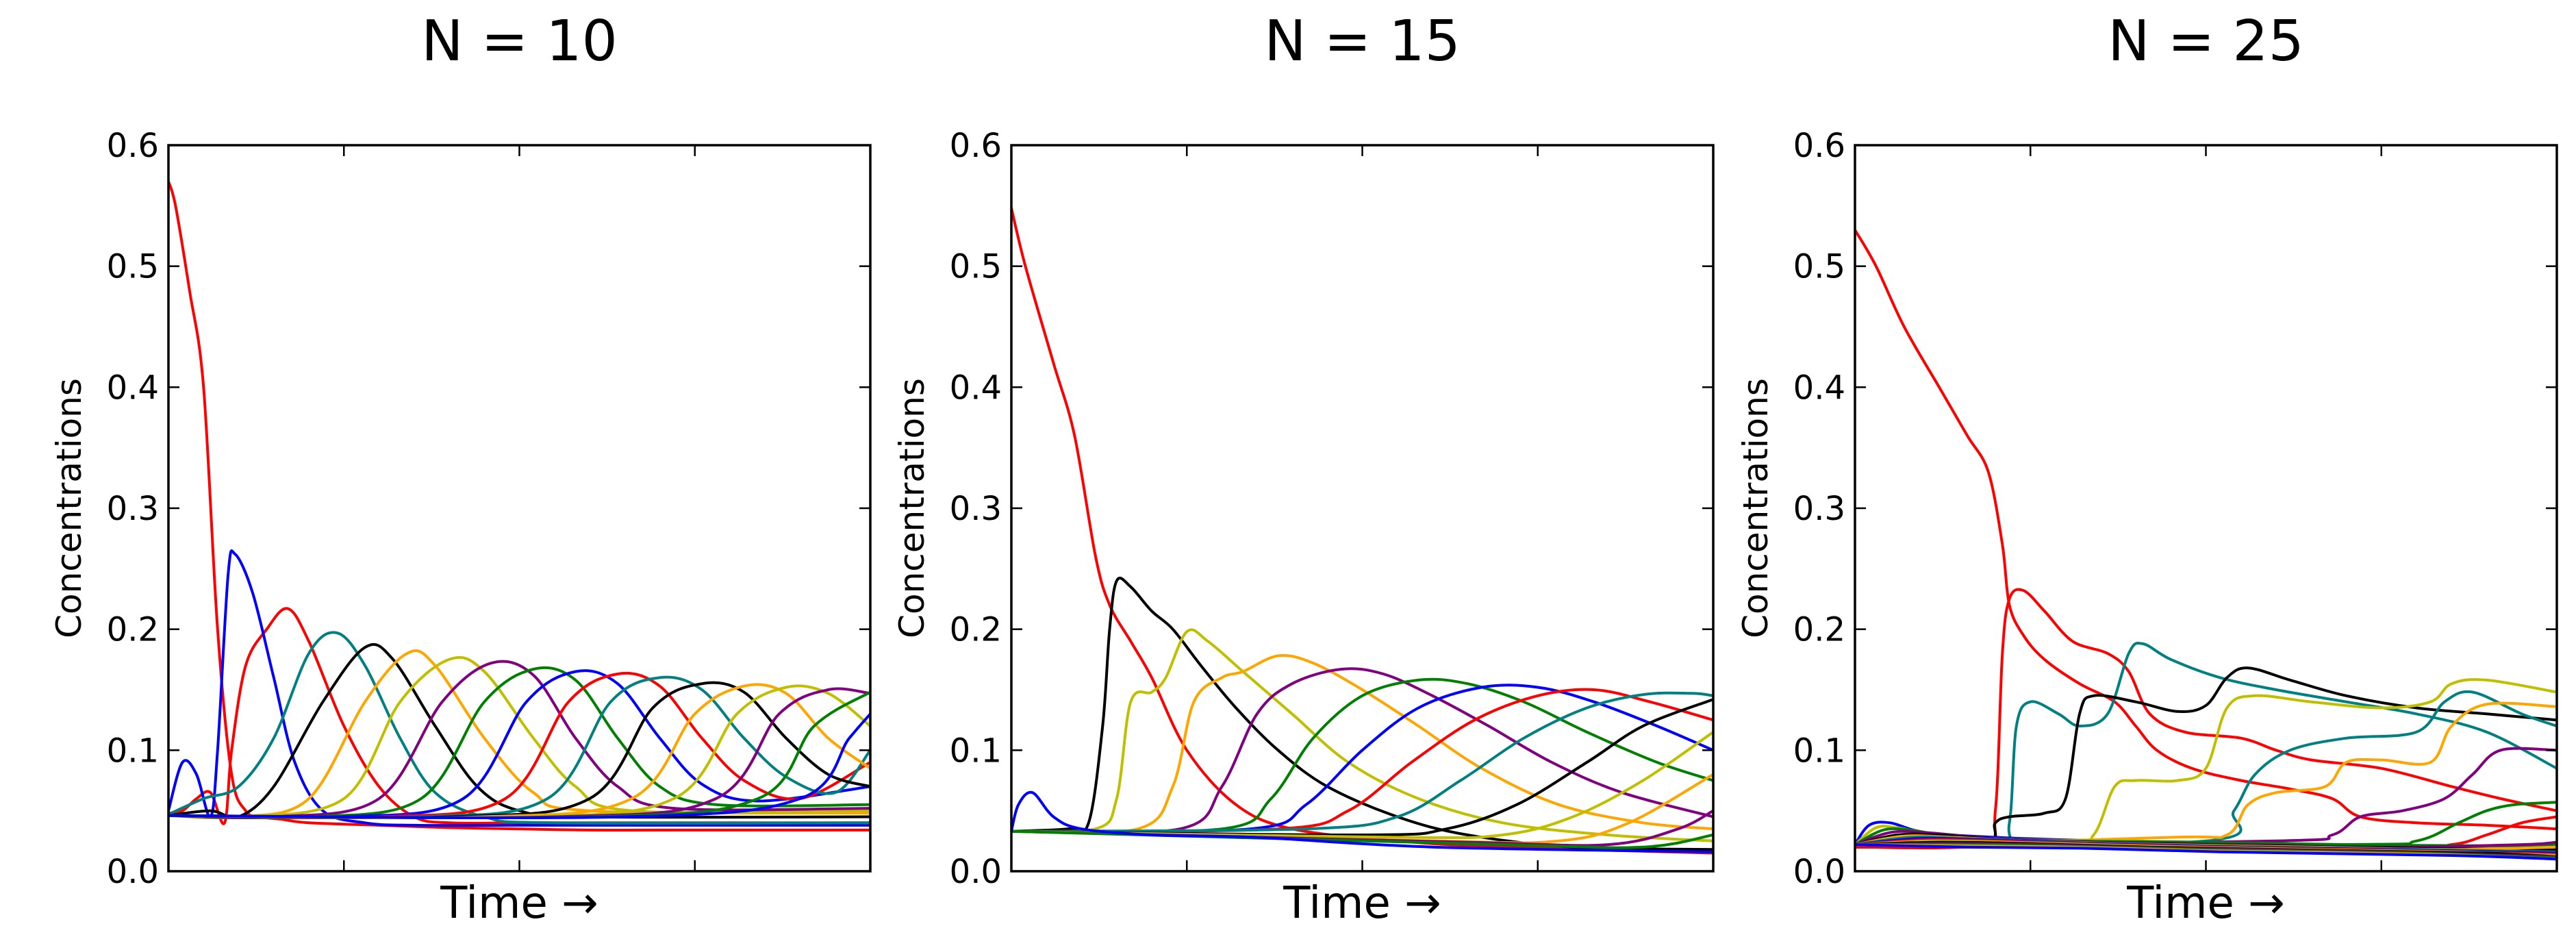 Image resolution: width=2576 pixels, height=950 pixels. What do you see at coordinates (1362, 41) in the screenshot?
I see `chart-title: N = 15` at bounding box center [1362, 41].